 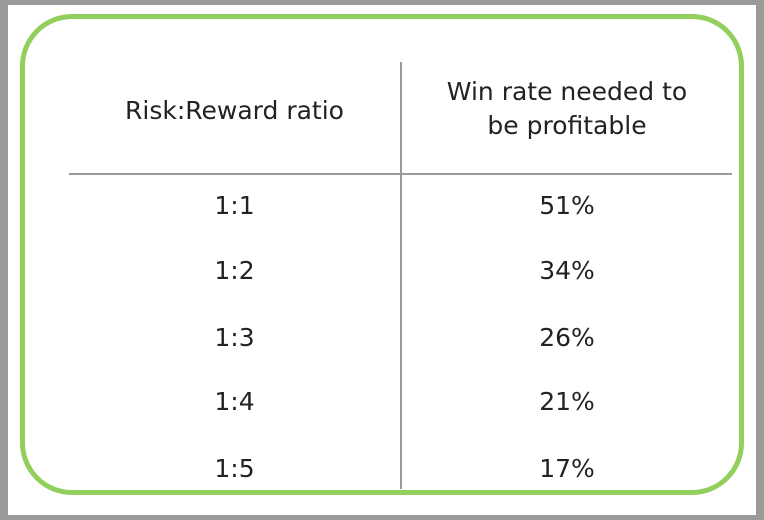 What do you see at coordinates (567, 270) in the screenshot?
I see `table-cell-winrate-34: 34%` at bounding box center [567, 270].